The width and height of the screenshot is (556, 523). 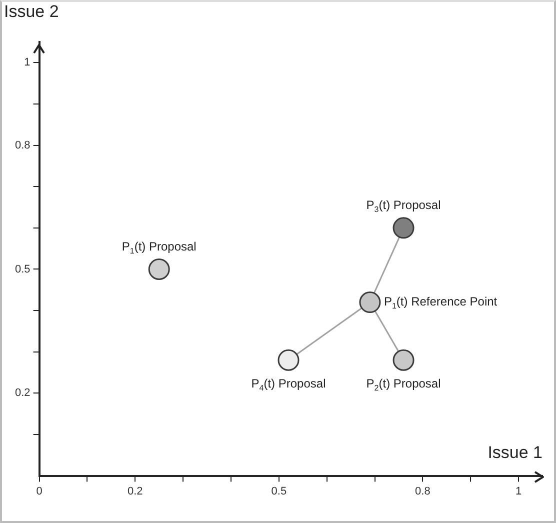 I want to click on x-axis-title: Issue 1, so click(x=515, y=452).